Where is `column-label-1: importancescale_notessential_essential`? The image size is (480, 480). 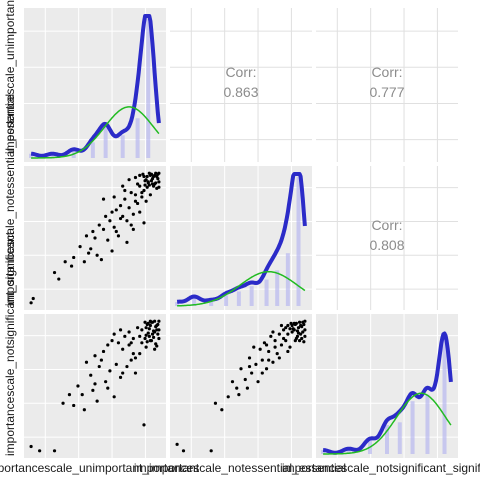
column-label-1: importancescale_notessential_essential is located at coordinates (240, 468).